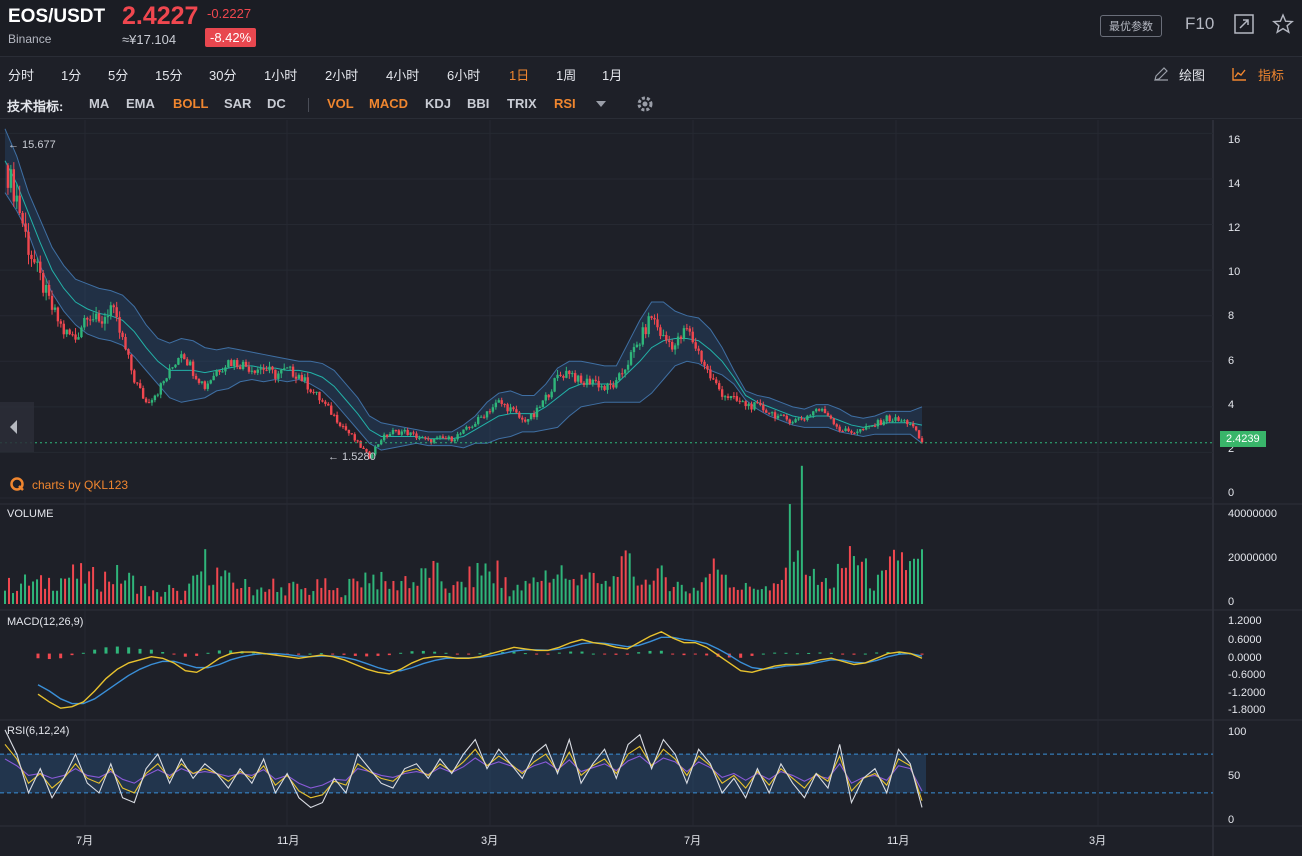 This screenshot has height=856, width=1302. I want to click on timeframe-tab-active: 1日, so click(519, 75).